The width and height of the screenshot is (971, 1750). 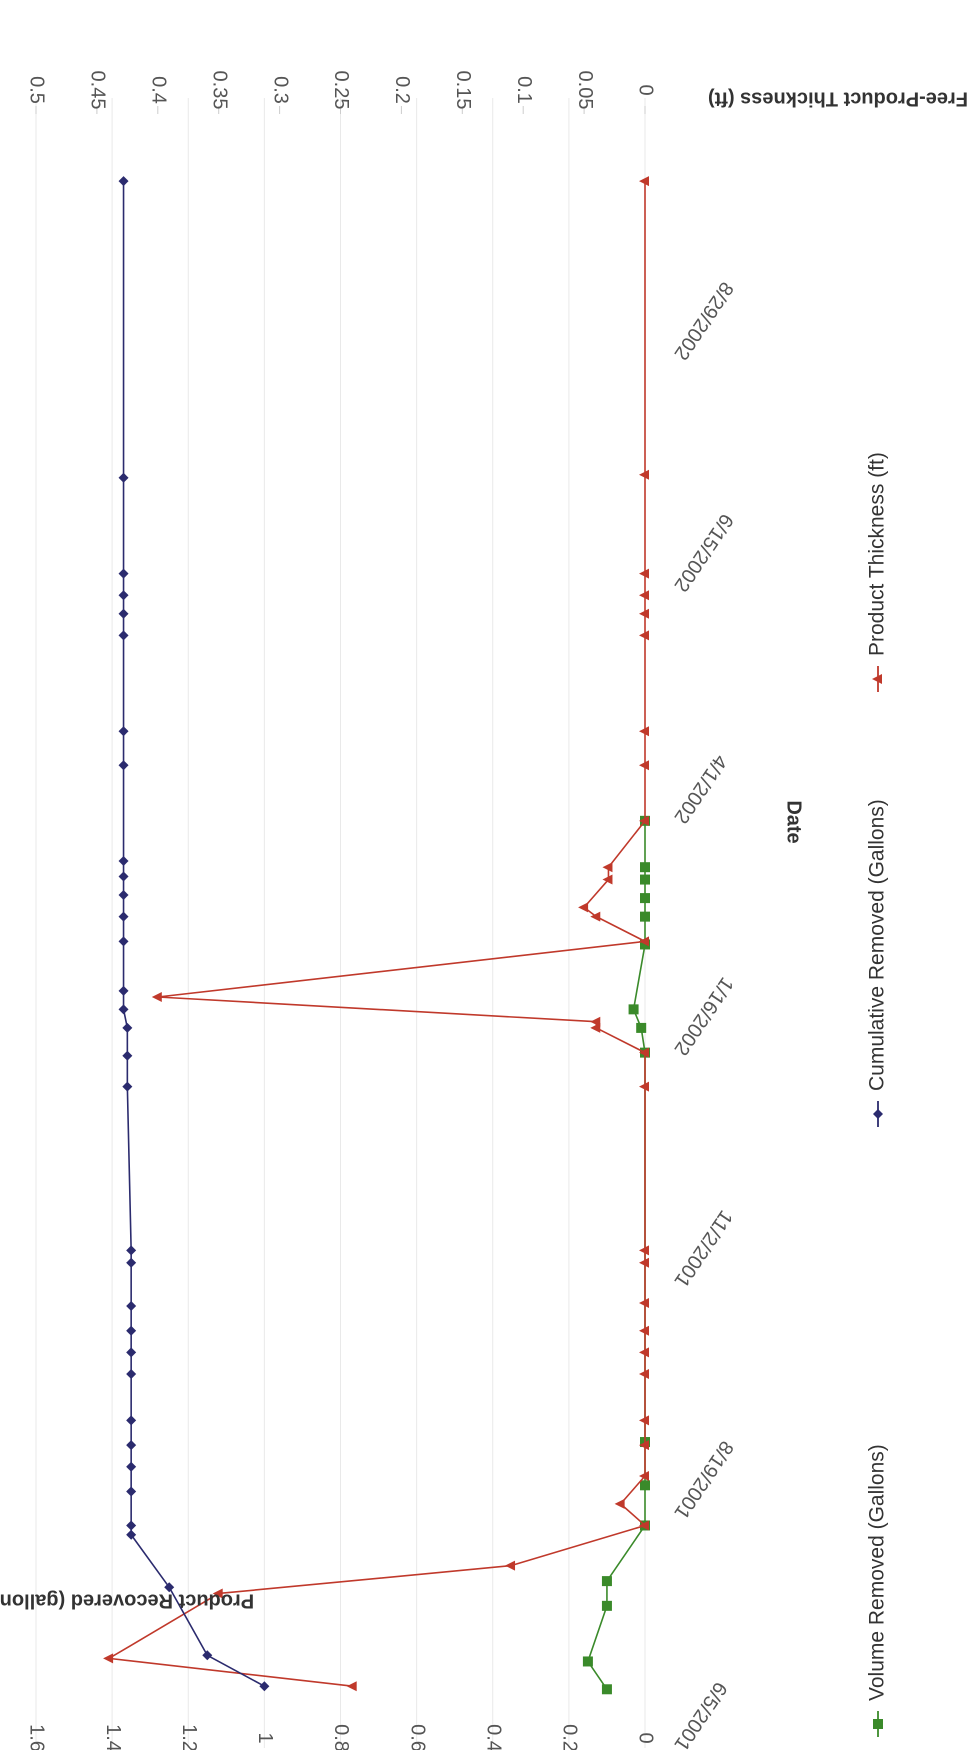 I want to click on left-tick-label: 0.8, so click(x=341, y=1737).